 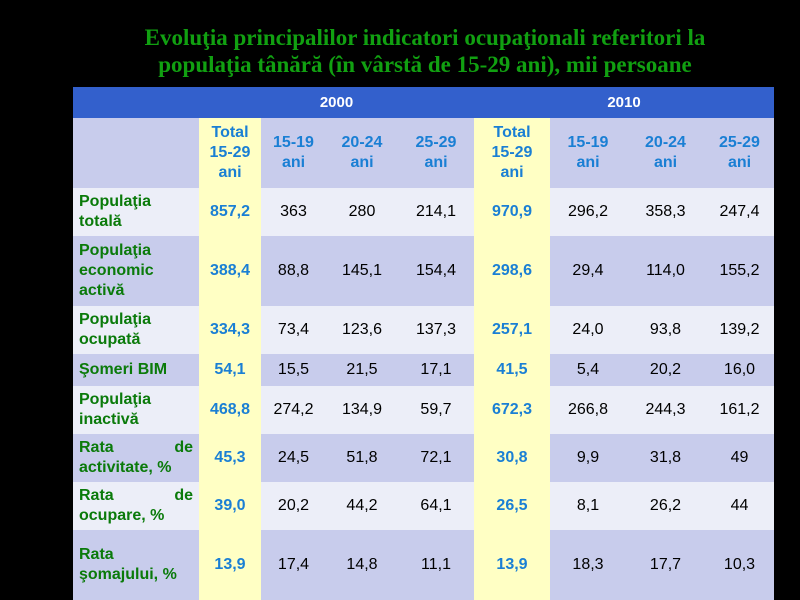 I want to click on table-cell: 334,3, so click(x=230, y=330).